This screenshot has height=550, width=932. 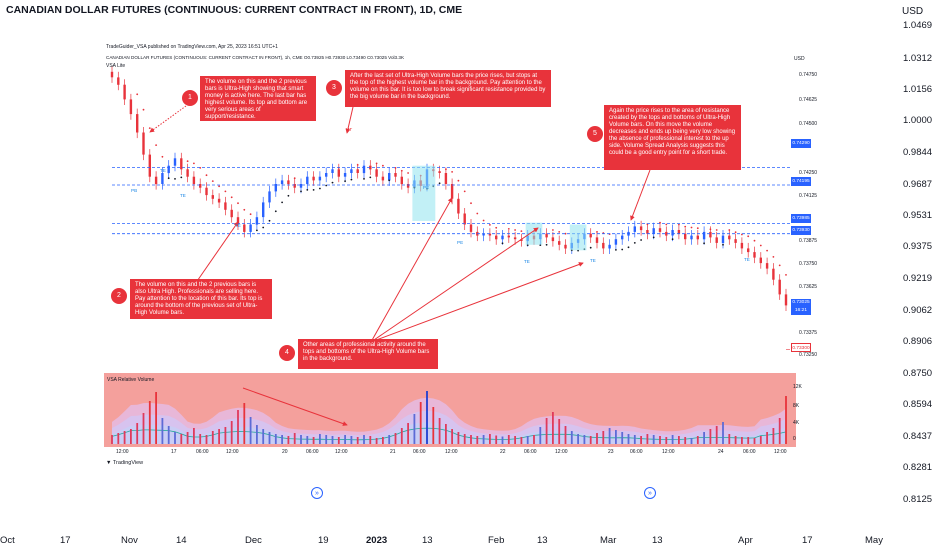 What do you see at coordinates (917, 310) in the screenshot?
I see `price-label: 0.90625` at bounding box center [917, 310].